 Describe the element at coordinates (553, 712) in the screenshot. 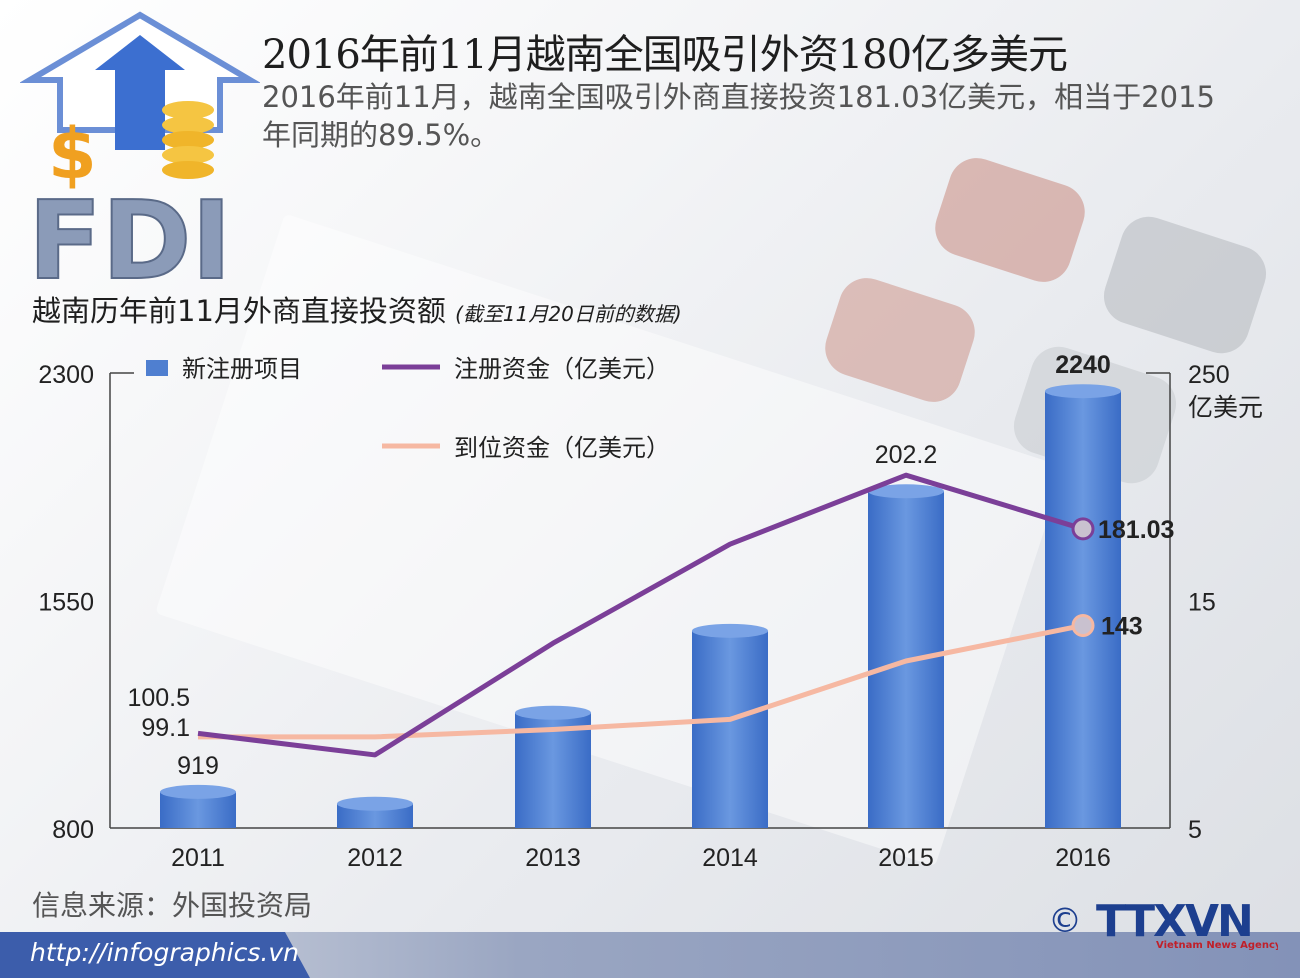

I see `bar-top-2013` at that location.